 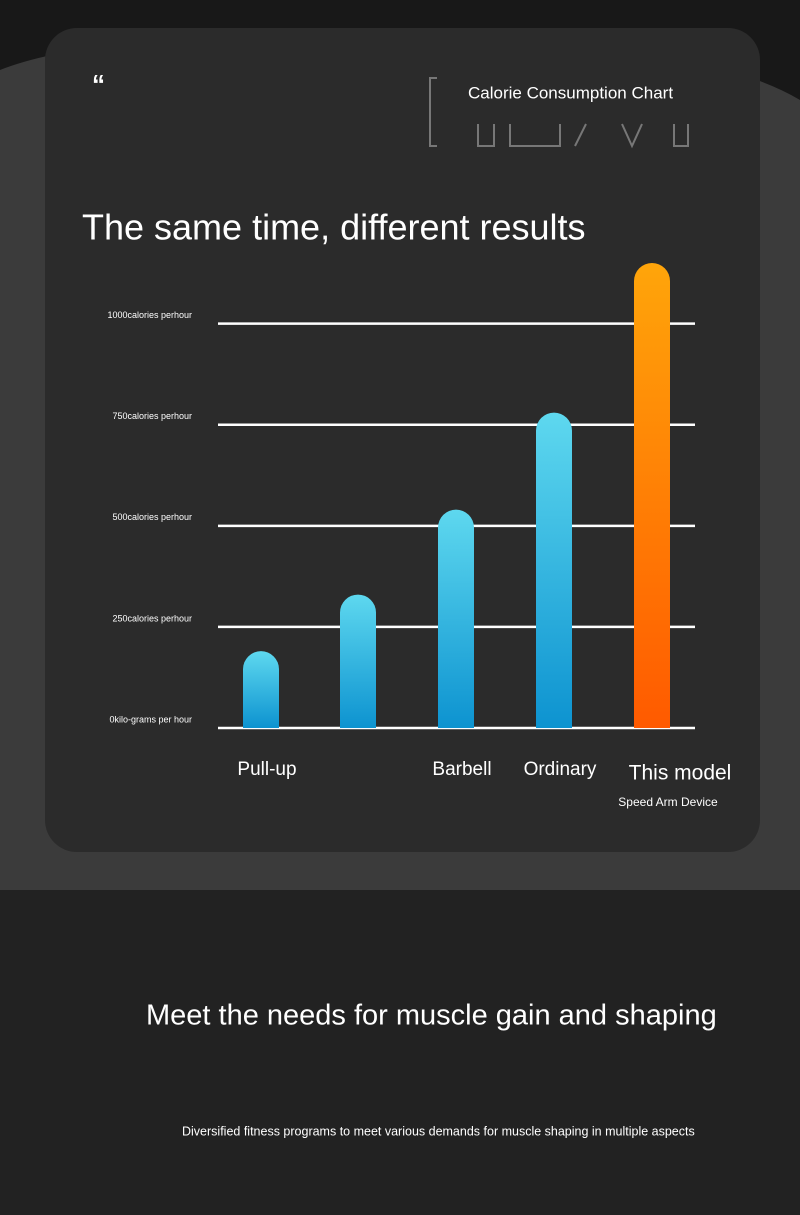 I want to click on header-label: Calorie Consumption Chart, so click(x=570, y=92).